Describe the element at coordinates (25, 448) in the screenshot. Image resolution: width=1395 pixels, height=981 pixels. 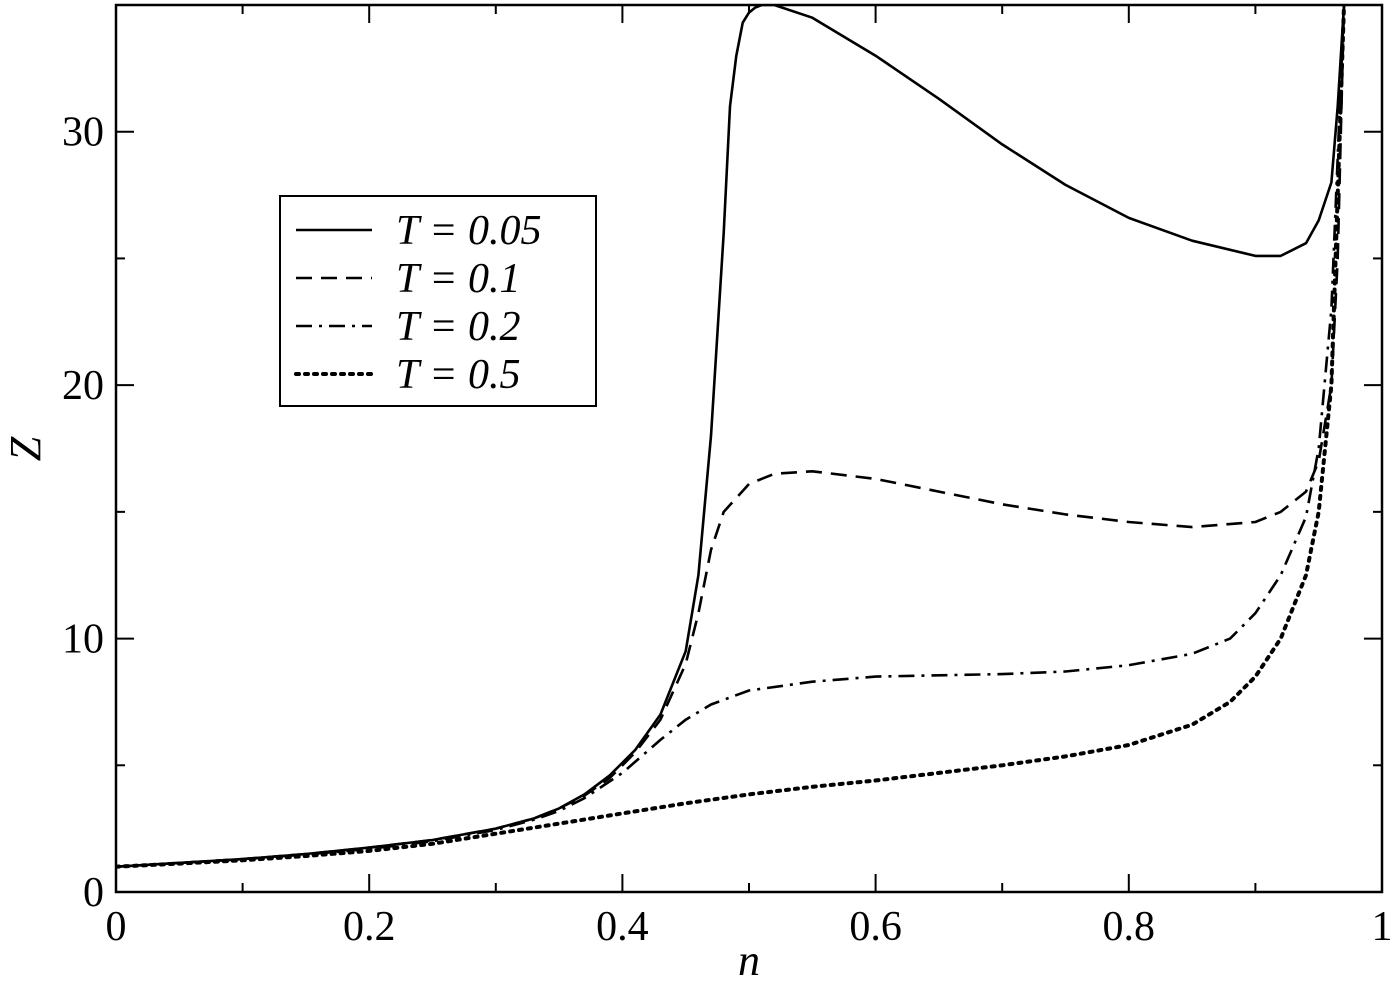
I see `y-axis-label: Z` at that location.